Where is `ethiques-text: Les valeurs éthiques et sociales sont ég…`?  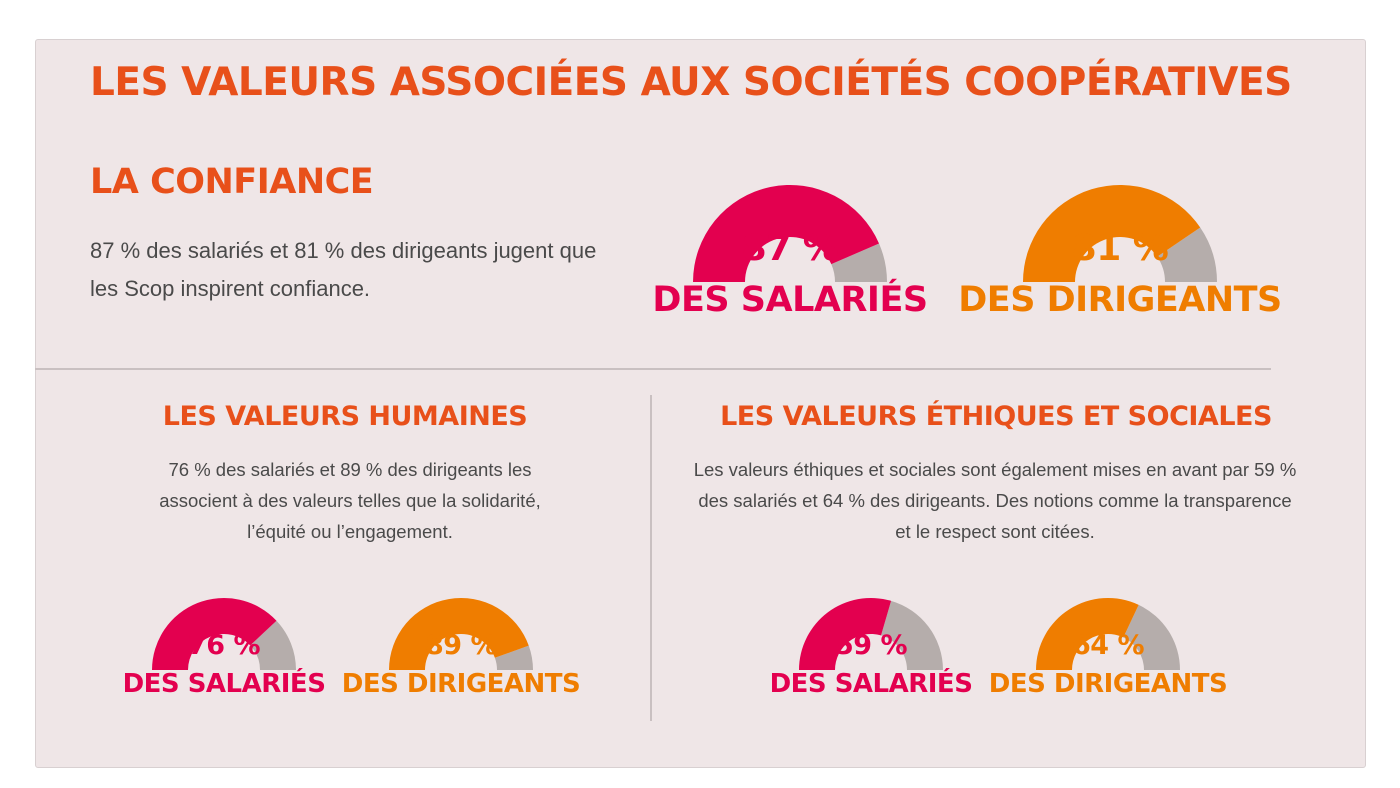 ethiques-text: Les valeurs éthiques et sociales sont ég… is located at coordinates (995, 500).